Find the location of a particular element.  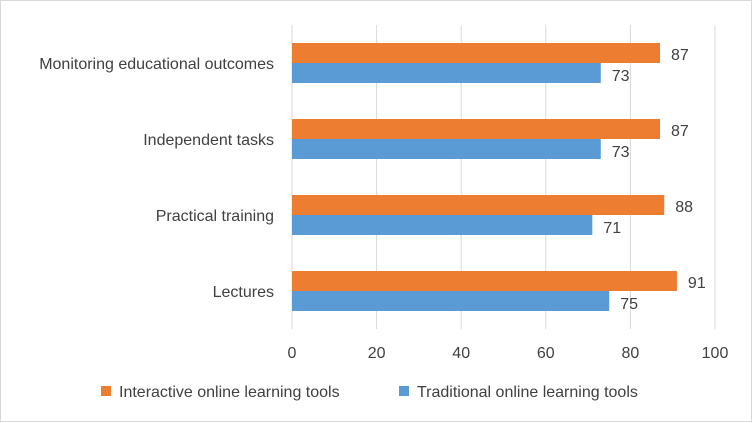

category-label-practical-training: Practical training is located at coordinates (215, 216).